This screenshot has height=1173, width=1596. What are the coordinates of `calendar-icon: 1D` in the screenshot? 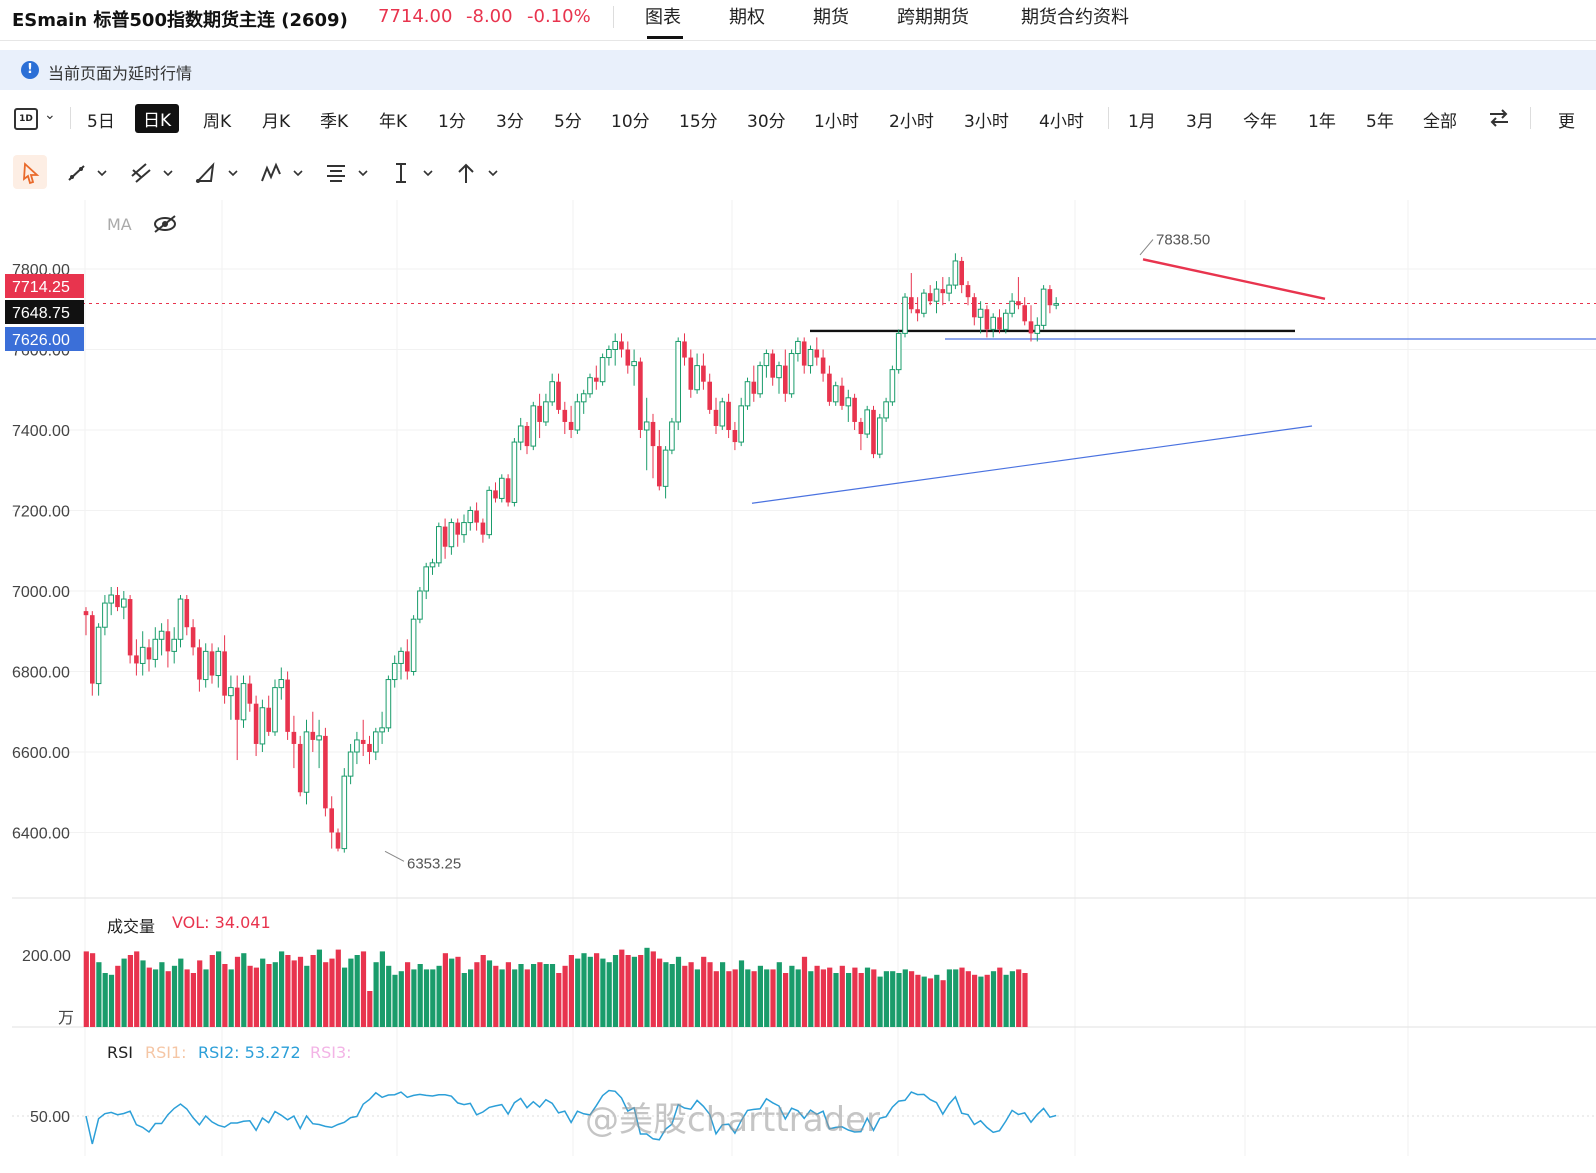 It's located at (26, 119).